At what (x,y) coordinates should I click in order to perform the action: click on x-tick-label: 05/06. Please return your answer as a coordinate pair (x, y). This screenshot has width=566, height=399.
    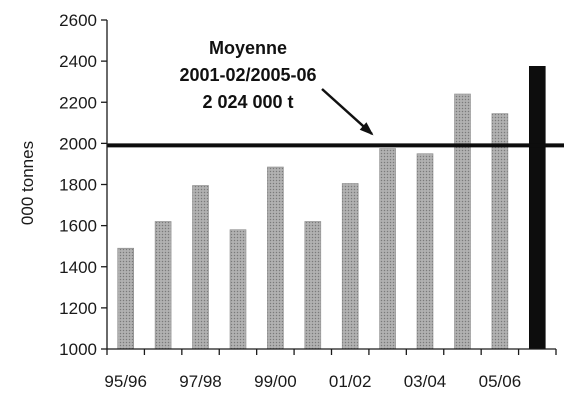
    Looking at the image, I should click on (500, 381).